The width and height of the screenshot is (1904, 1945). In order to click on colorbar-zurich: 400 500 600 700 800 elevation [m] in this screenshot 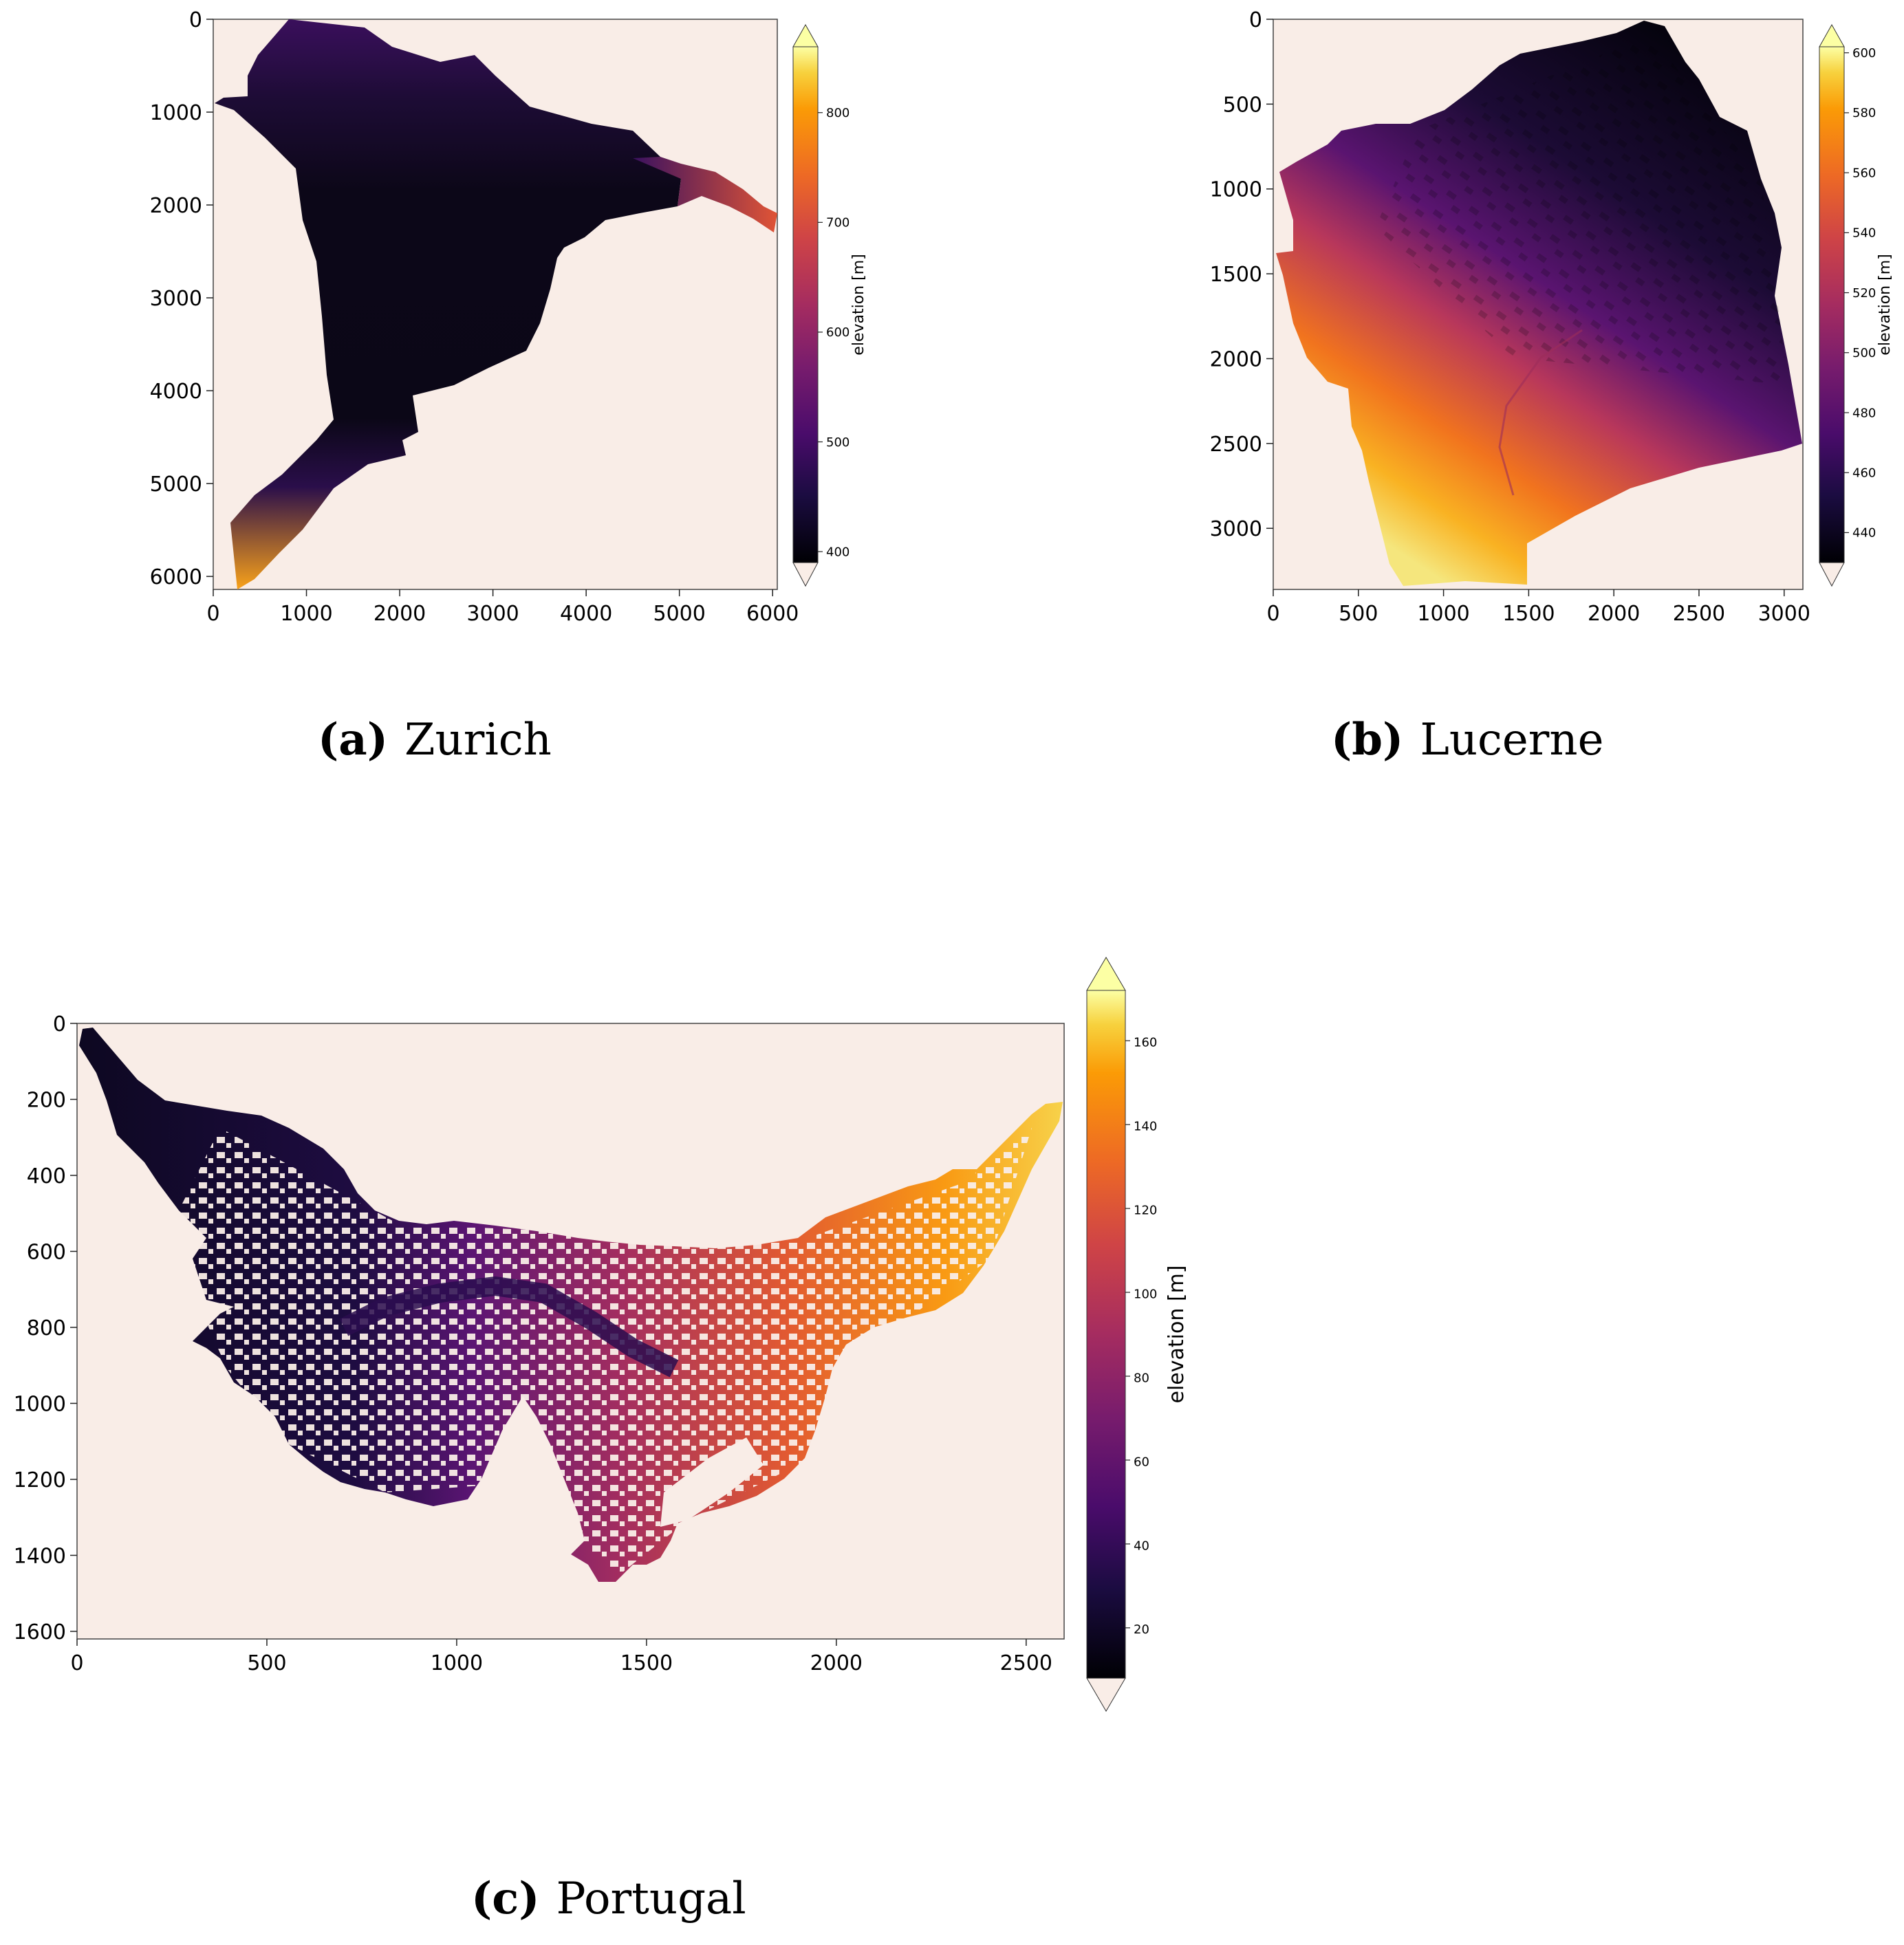, I will do `click(829, 305)`.